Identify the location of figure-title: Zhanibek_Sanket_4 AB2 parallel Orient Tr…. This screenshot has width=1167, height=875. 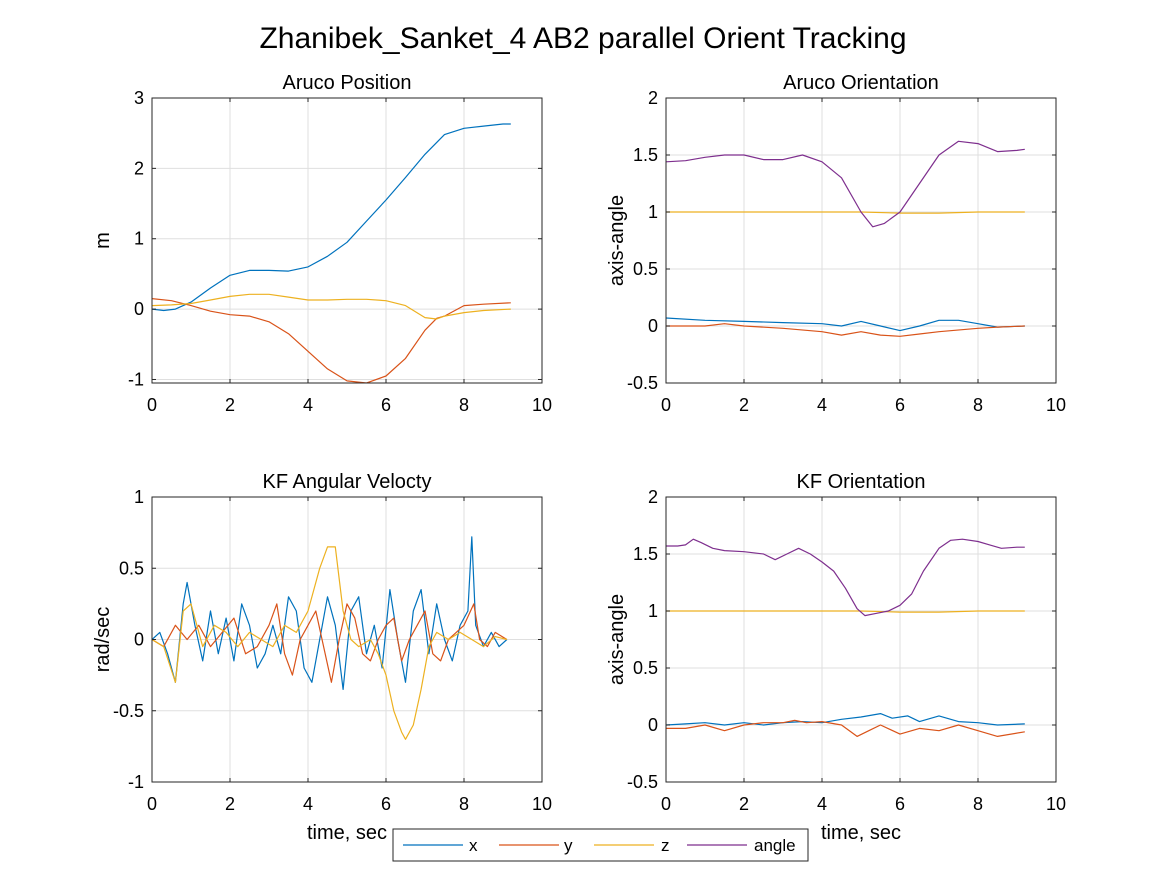
(582, 38).